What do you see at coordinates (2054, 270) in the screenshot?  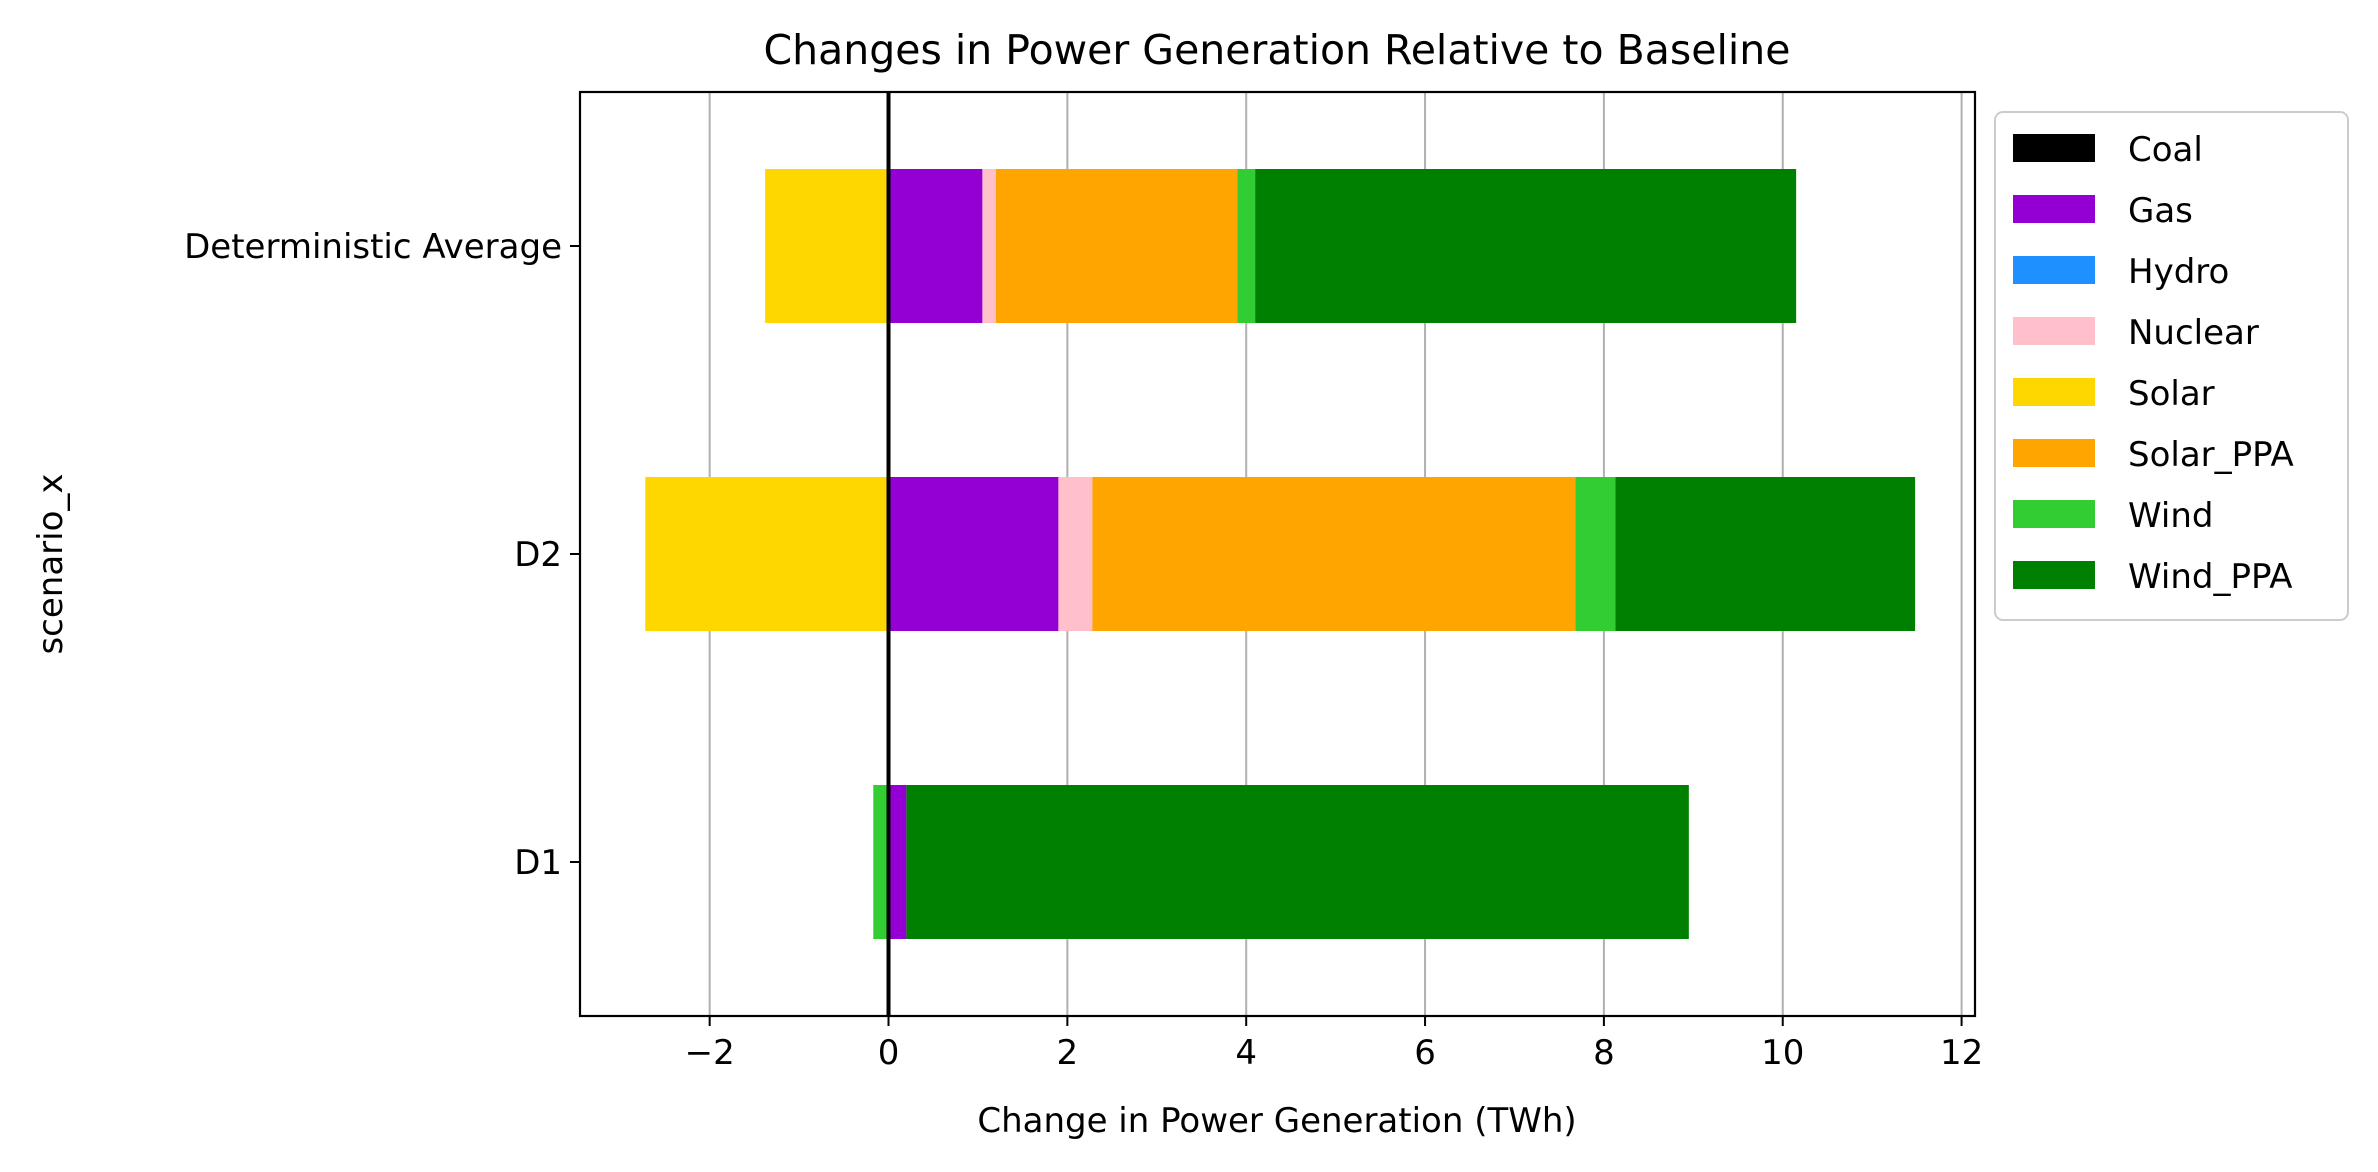 I see `legend-swatch-hydro` at bounding box center [2054, 270].